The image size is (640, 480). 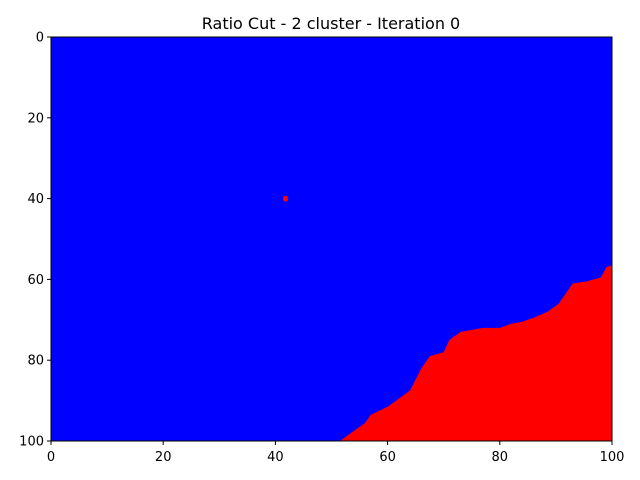 What do you see at coordinates (35, 280) in the screenshot?
I see `y-tick-label-3: 60` at bounding box center [35, 280].